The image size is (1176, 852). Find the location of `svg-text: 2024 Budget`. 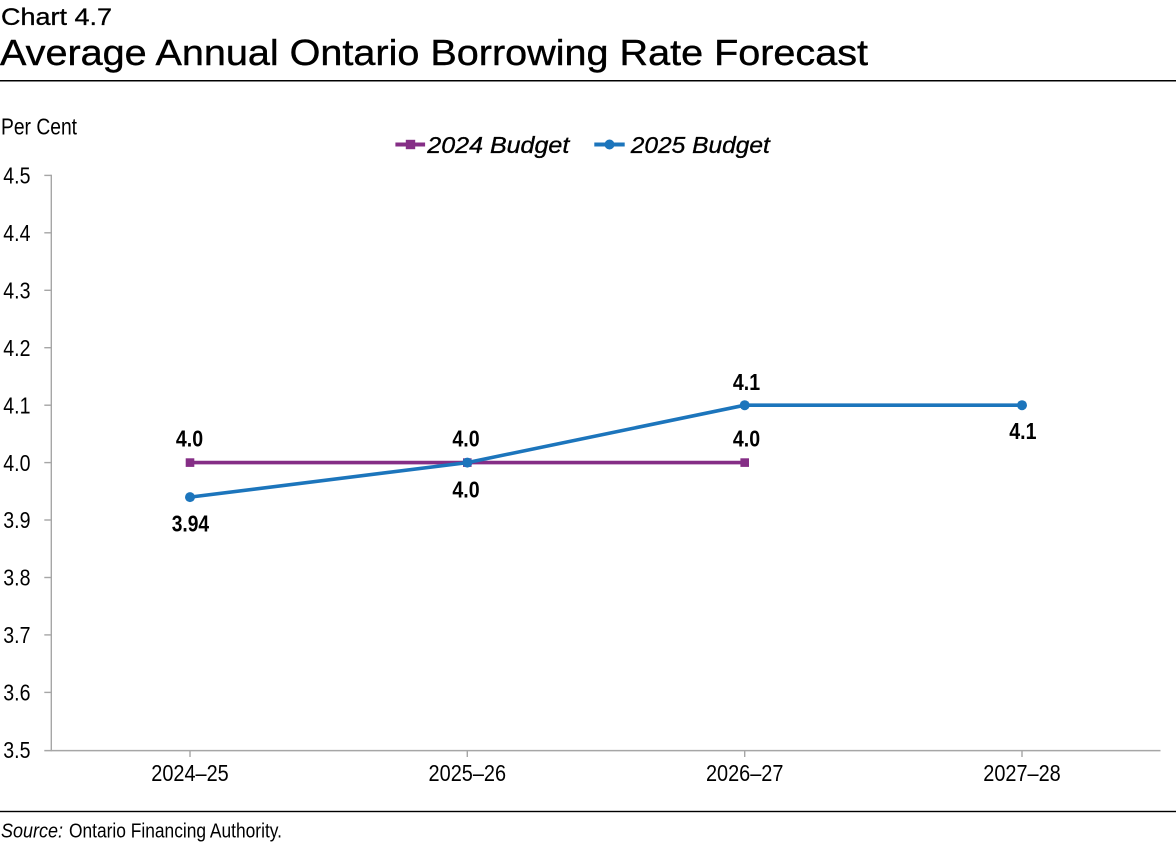

svg-text: 2024 Budget is located at coordinates (498, 145).